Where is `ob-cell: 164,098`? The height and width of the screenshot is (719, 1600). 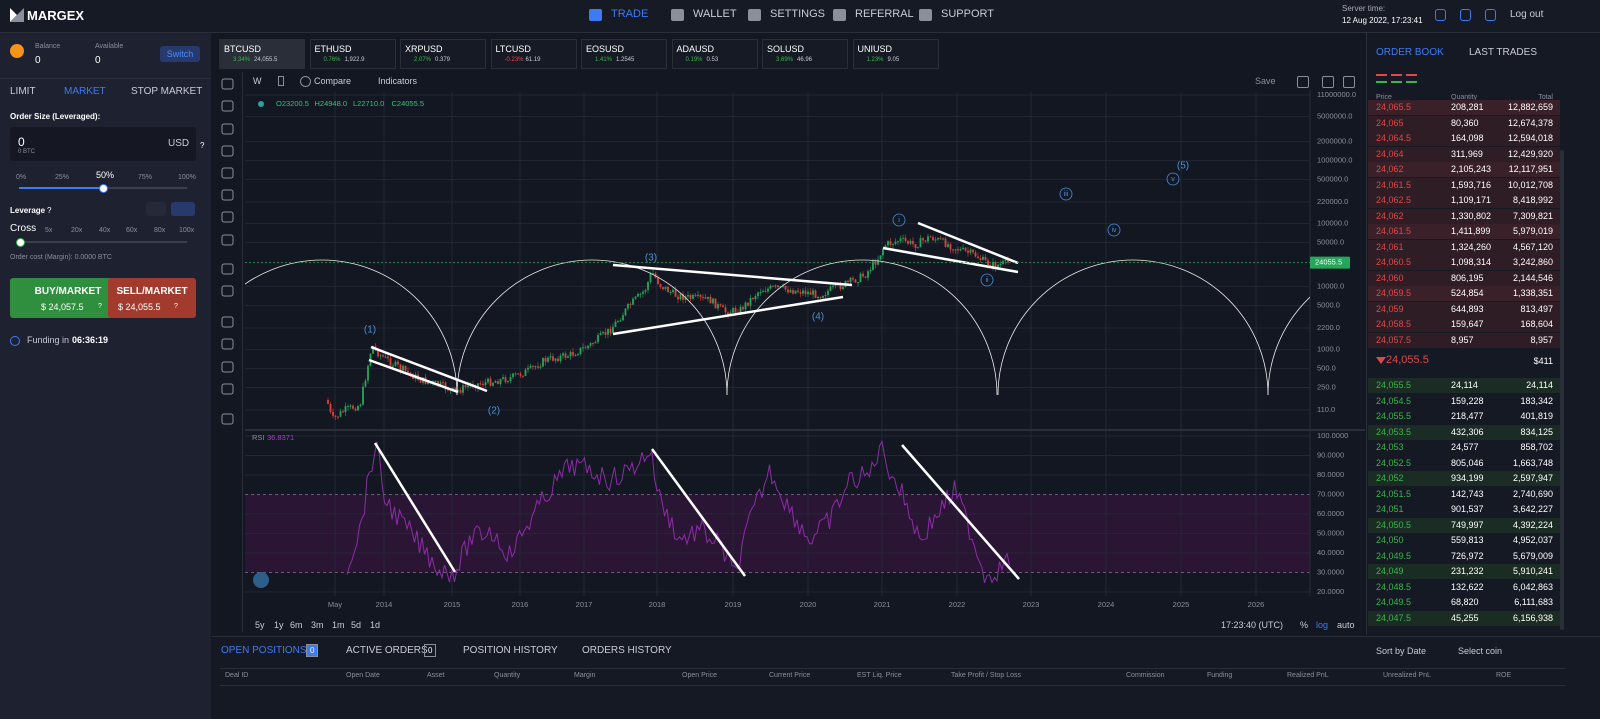 ob-cell: 164,098 is located at coordinates (1467, 138).